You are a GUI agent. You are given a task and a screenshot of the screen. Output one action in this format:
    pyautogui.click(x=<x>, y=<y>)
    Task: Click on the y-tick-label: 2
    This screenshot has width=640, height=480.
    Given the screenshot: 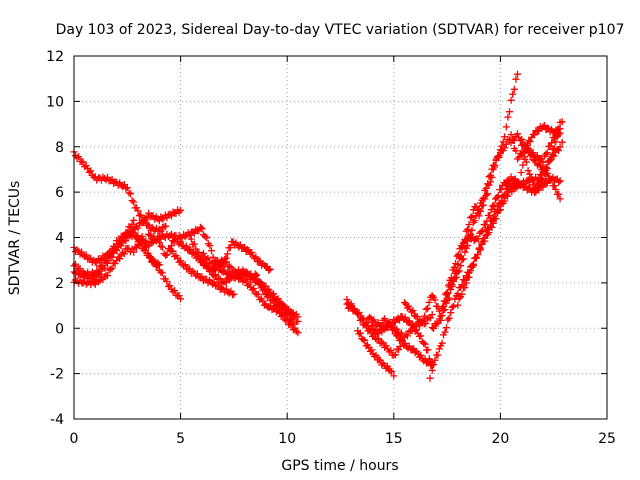 What is the action you would take?
    pyautogui.click(x=59, y=284)
    